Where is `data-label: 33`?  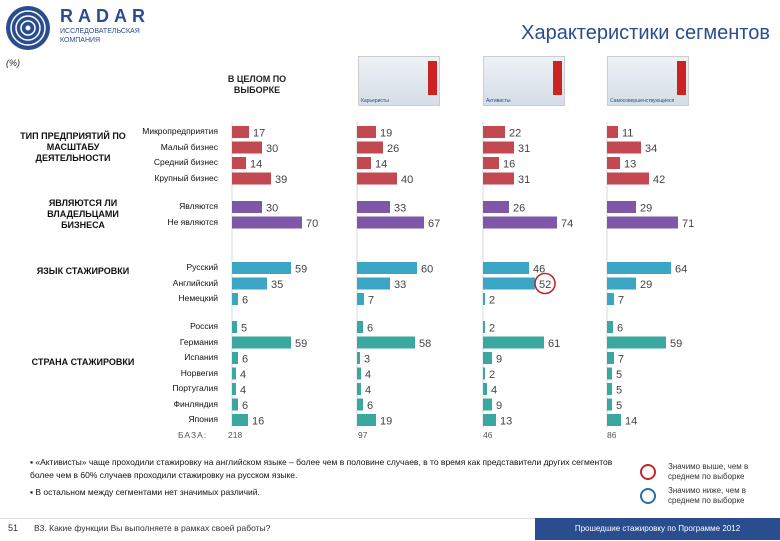 data-label: 33 is located at coordinates (400, 209).